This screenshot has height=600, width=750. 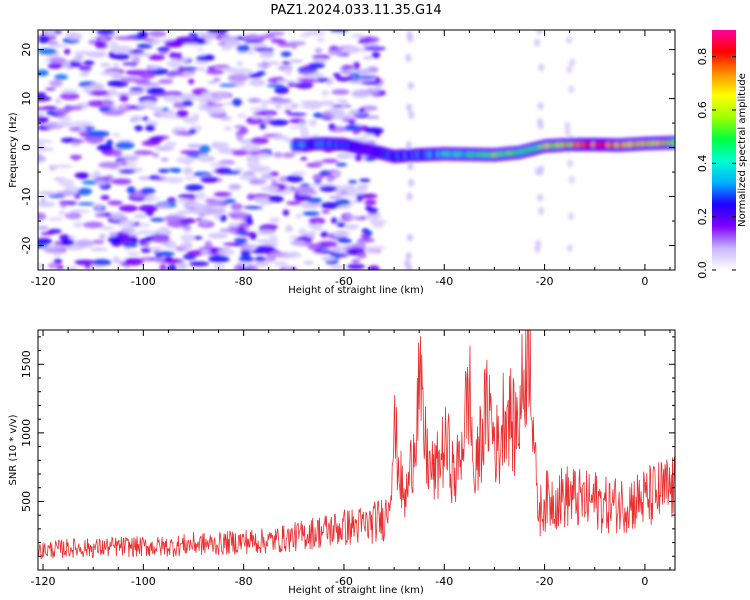 What do you see at coordinates (26, 99) in the screenshot?
I see `y-tick-label: 10` at bounding box center [26, 99].